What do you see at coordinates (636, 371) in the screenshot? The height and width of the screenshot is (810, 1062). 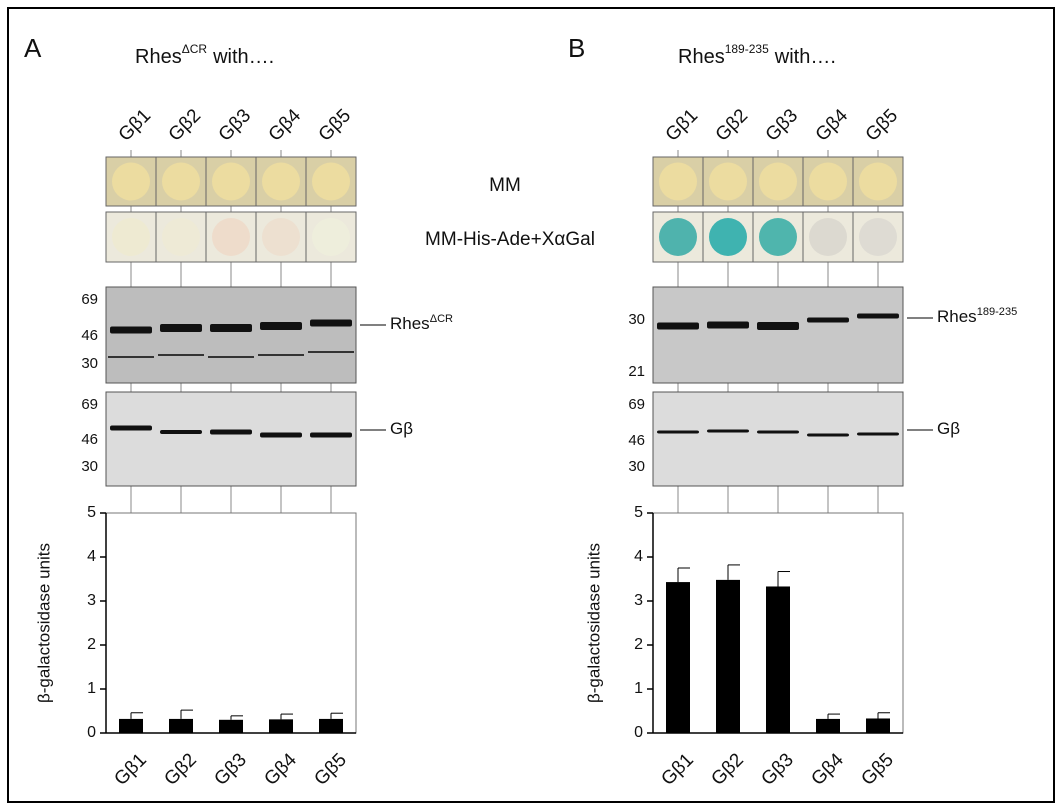 I see `mw-marker: 21` at bounding box center [636, 371].